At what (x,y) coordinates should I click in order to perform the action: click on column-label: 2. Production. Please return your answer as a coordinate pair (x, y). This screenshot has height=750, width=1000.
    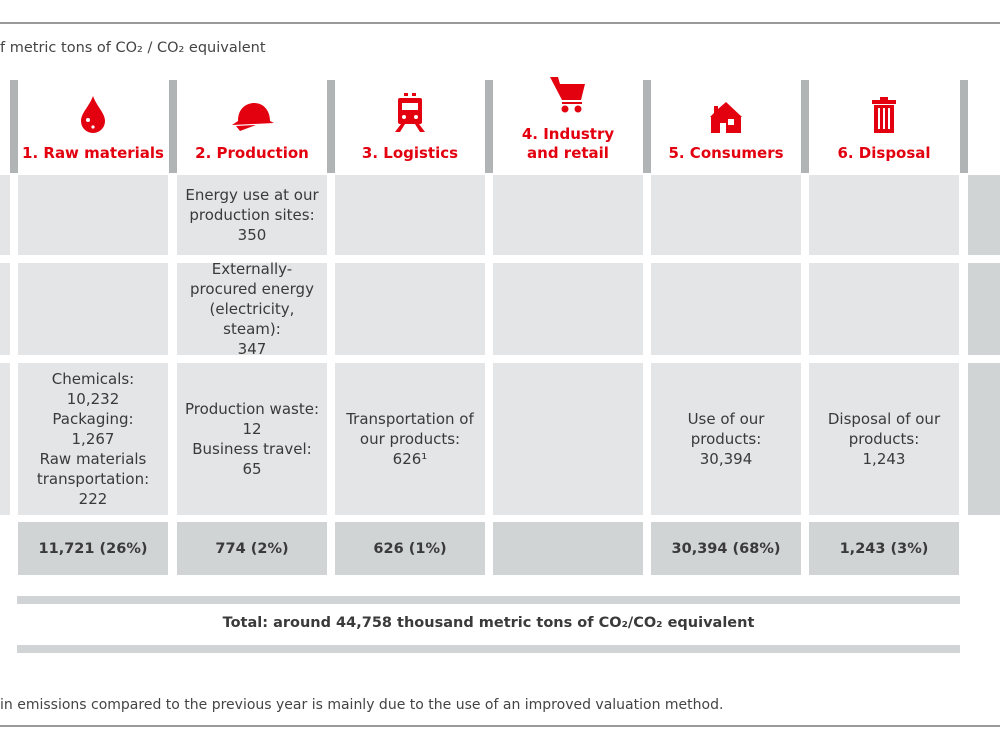
    Looking at the image, I should click on (252, 153).